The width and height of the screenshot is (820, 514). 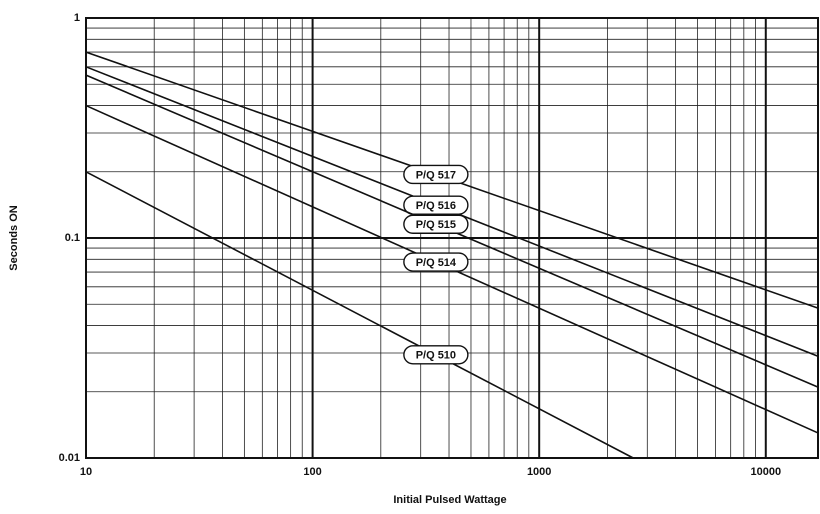 I want to click on y-axis-label: Seconds ON, so click(x=14, y=237).